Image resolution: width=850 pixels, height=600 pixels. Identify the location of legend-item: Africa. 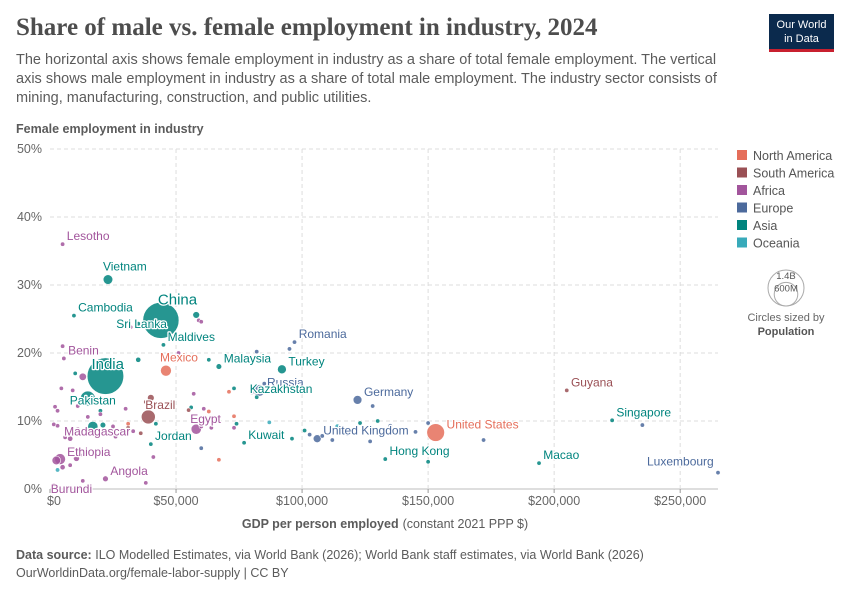
(769, 191).